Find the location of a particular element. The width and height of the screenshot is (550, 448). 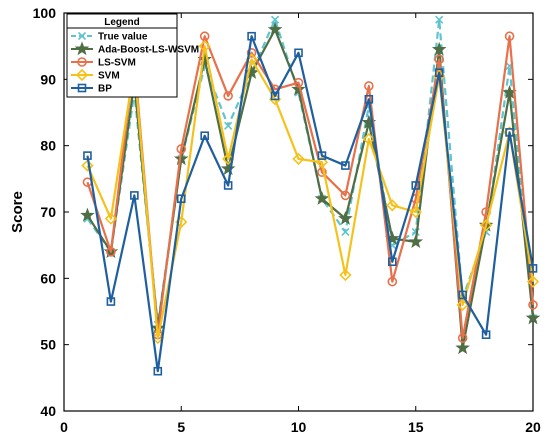

legend-item-bp: BP is located at coordinates (91, 89).